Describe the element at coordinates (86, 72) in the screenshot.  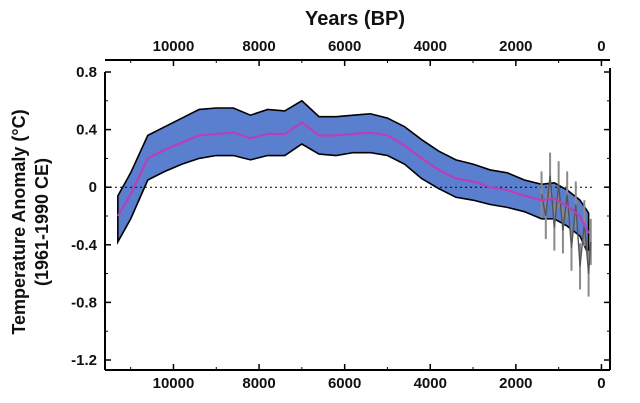
I see `y-tick-label: 0.8` at that location.